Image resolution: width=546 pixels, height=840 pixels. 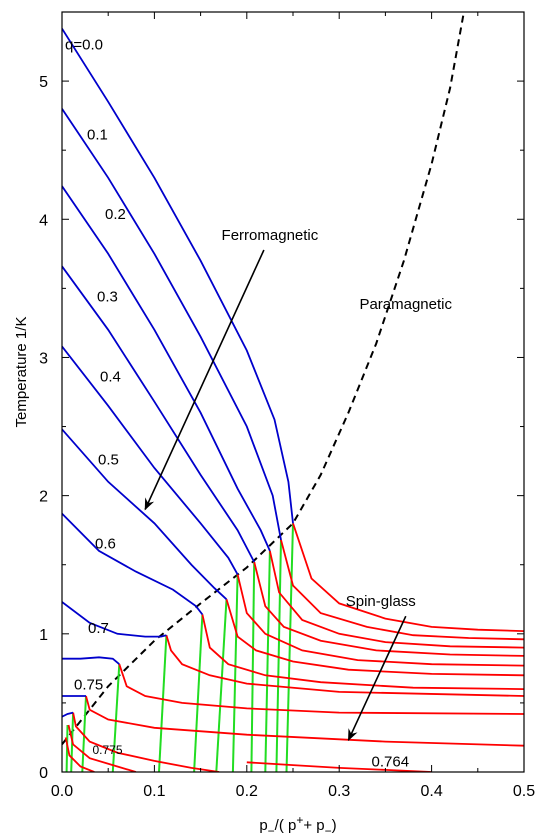 I want to click on ferro-curve-label: 0.2, so click(x=115, y=214).